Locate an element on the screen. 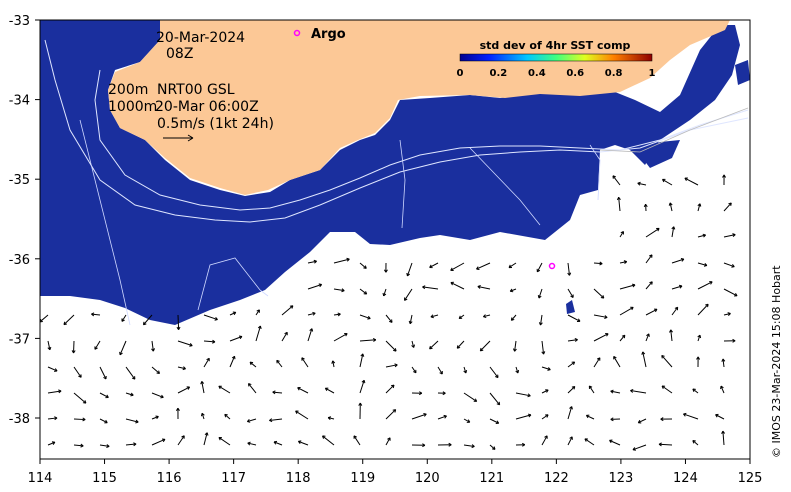 Image resolution: width=791 pixels, height=492 pixels. sst-data-field-east is located at coordinates (660, 154).